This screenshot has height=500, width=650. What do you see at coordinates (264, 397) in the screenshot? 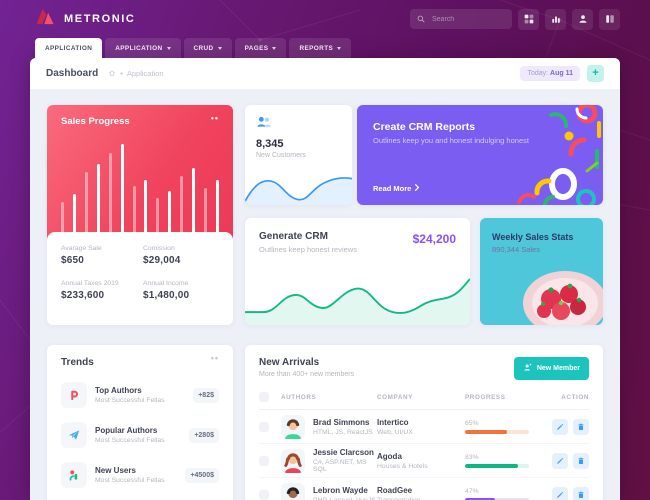
I see `select-all-checkbox` at bounding box center [264, 397].